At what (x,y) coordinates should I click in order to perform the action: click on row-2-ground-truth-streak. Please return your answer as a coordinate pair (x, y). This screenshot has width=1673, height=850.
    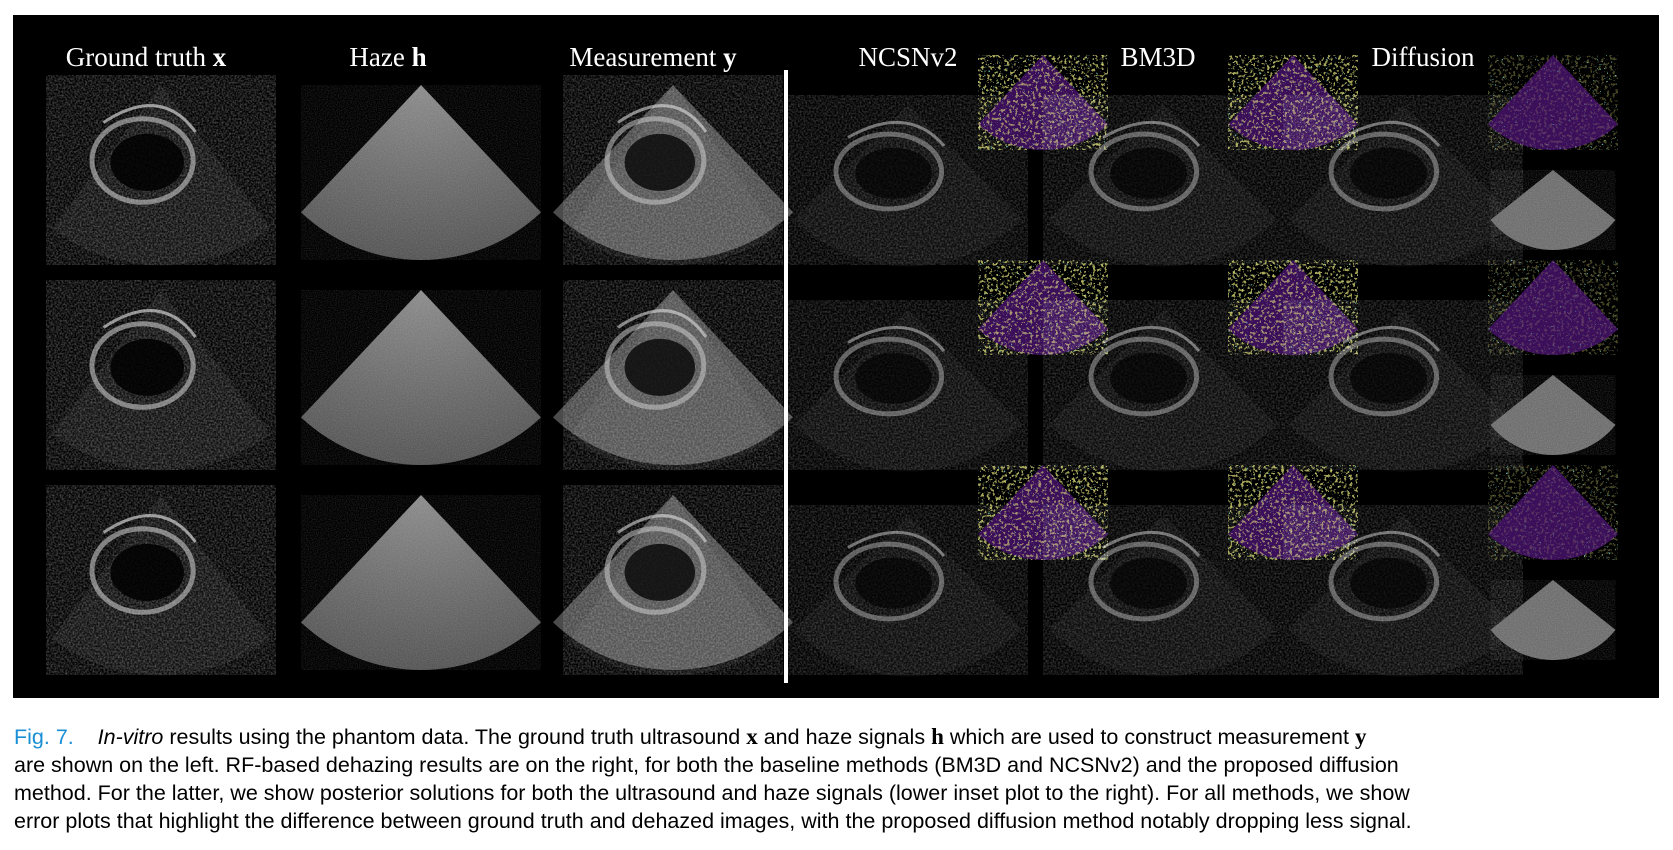
    Looking at the image, I should click on (149, 323).